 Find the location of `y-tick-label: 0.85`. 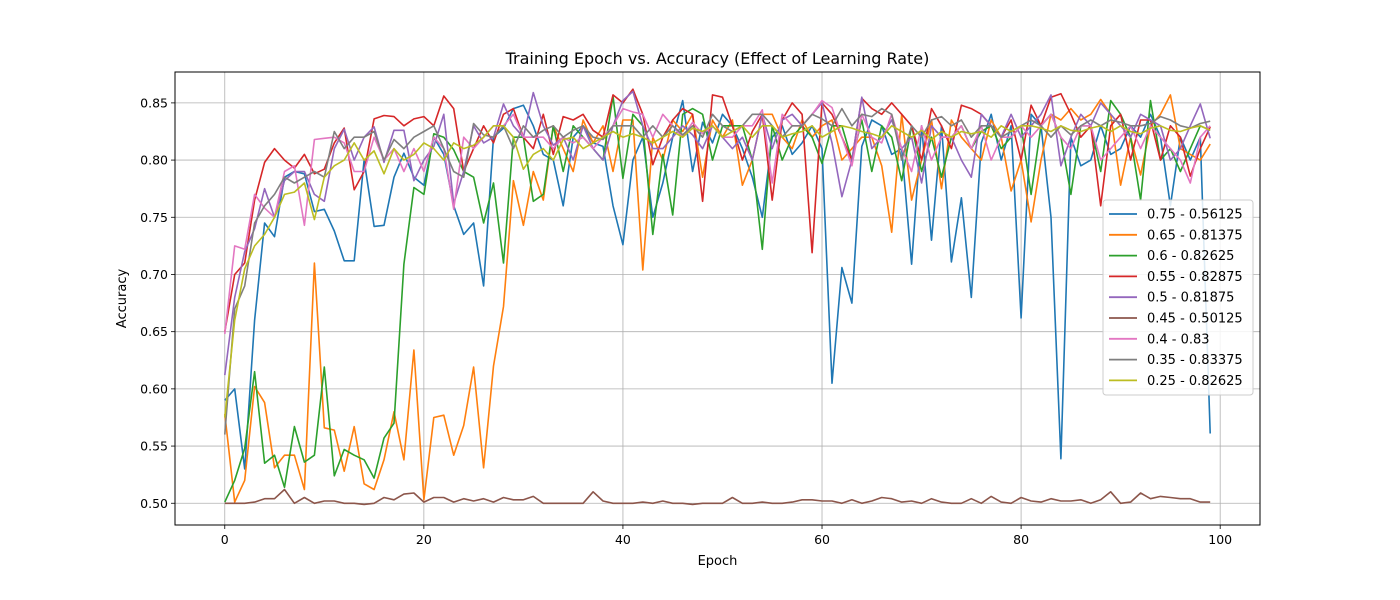

y-tick-label: 0.85 is located at coordinates (154, 102).